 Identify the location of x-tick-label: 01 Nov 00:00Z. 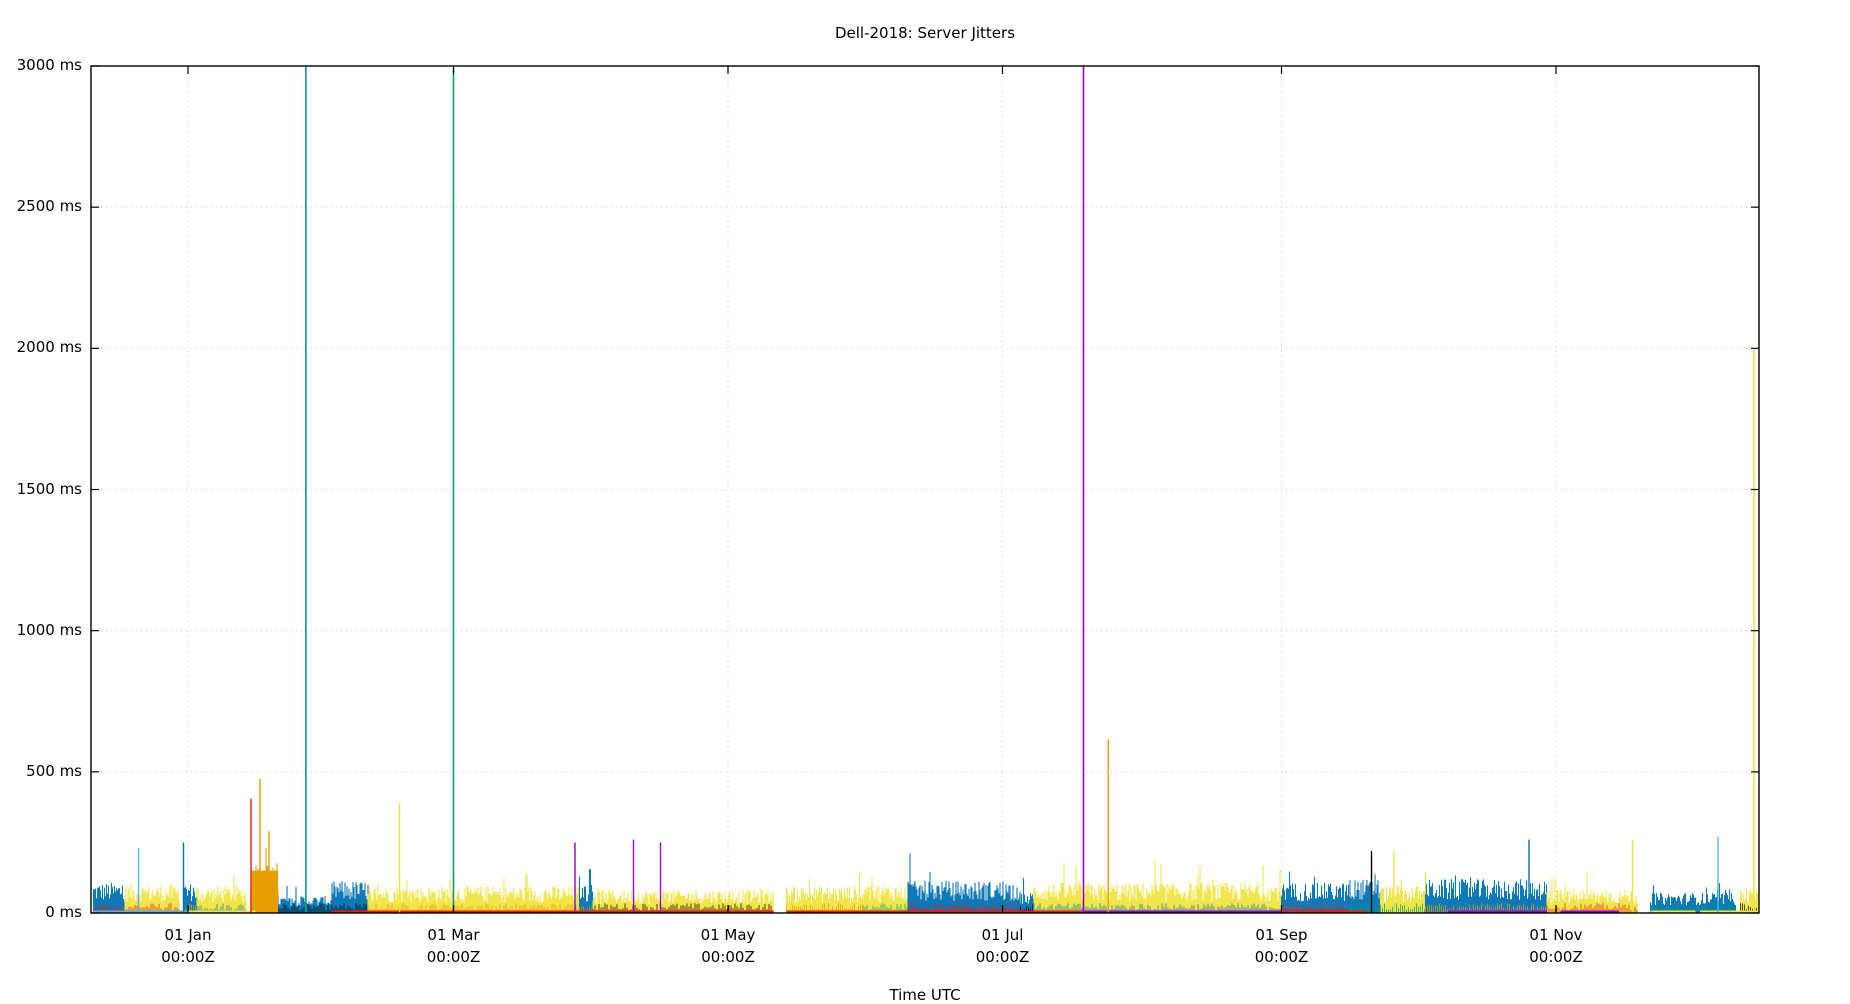
(1556, 946).